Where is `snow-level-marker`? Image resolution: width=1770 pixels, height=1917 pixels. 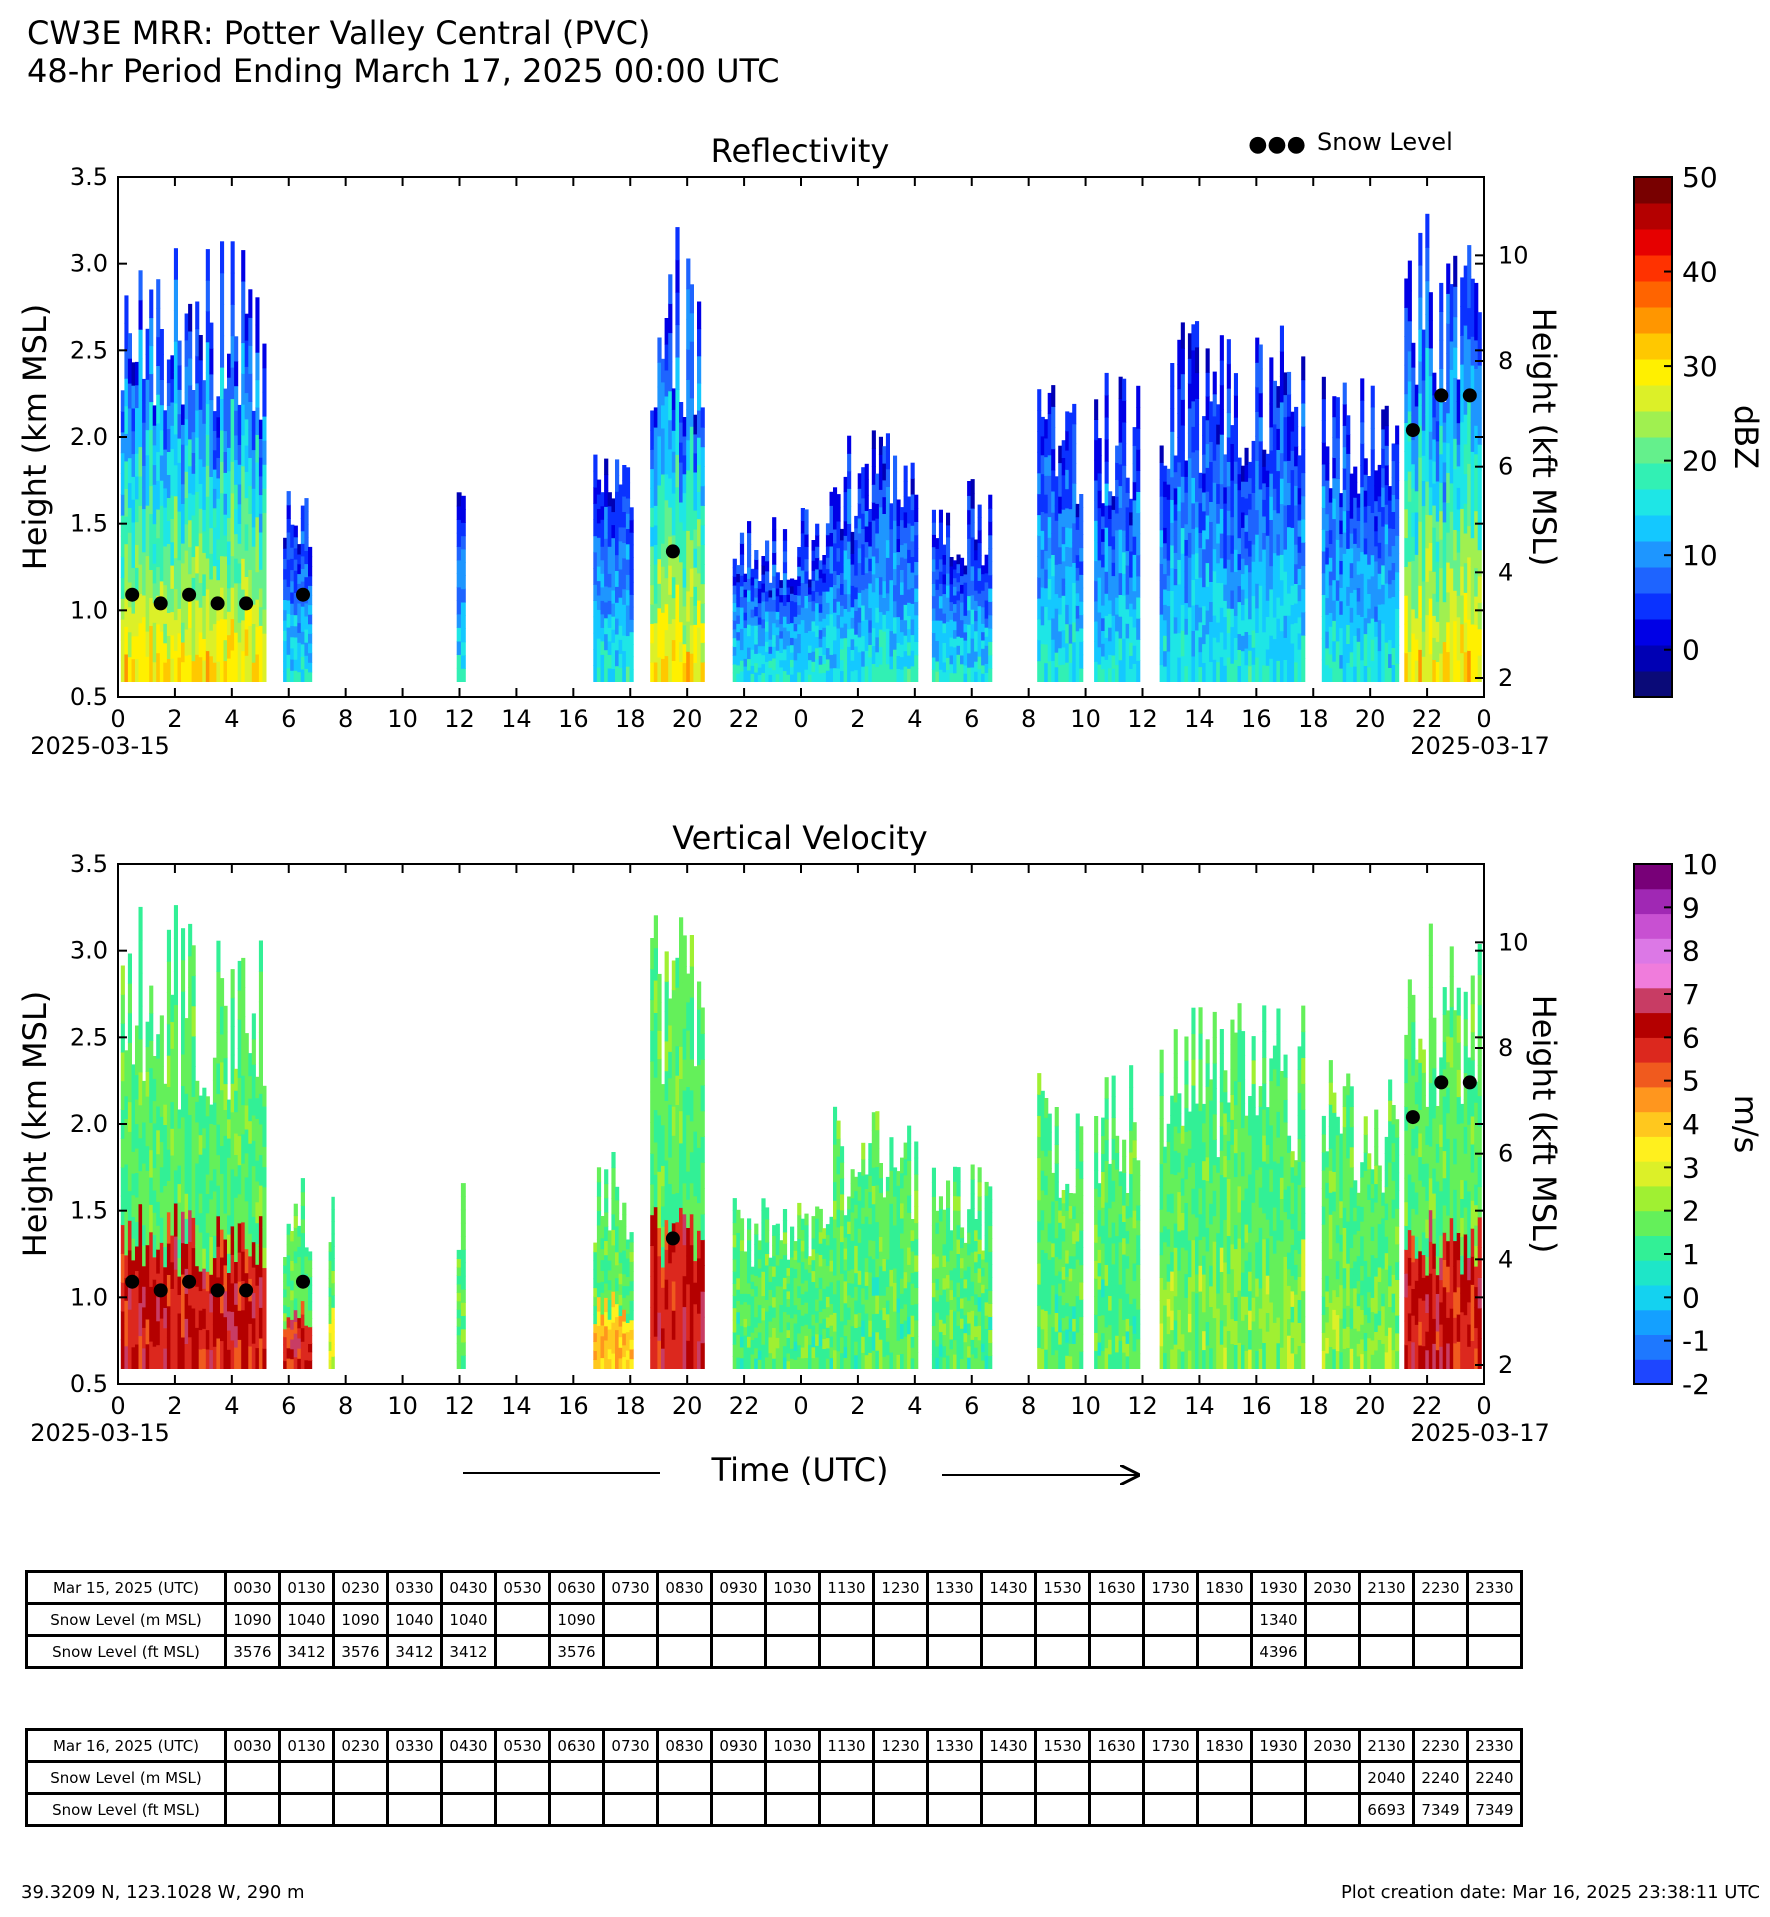 snow-level-marker is located at coordinates (303, 594).